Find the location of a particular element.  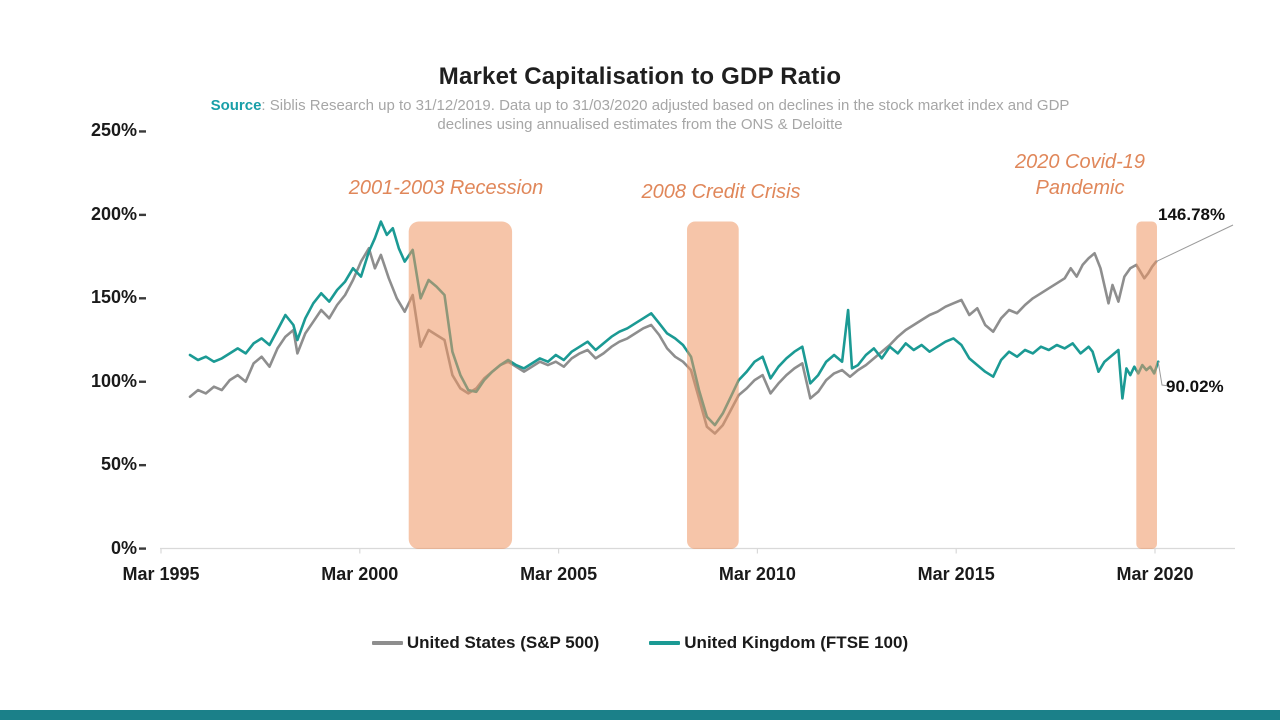

us-label-leader-line is located at coordinates (1194, 243).